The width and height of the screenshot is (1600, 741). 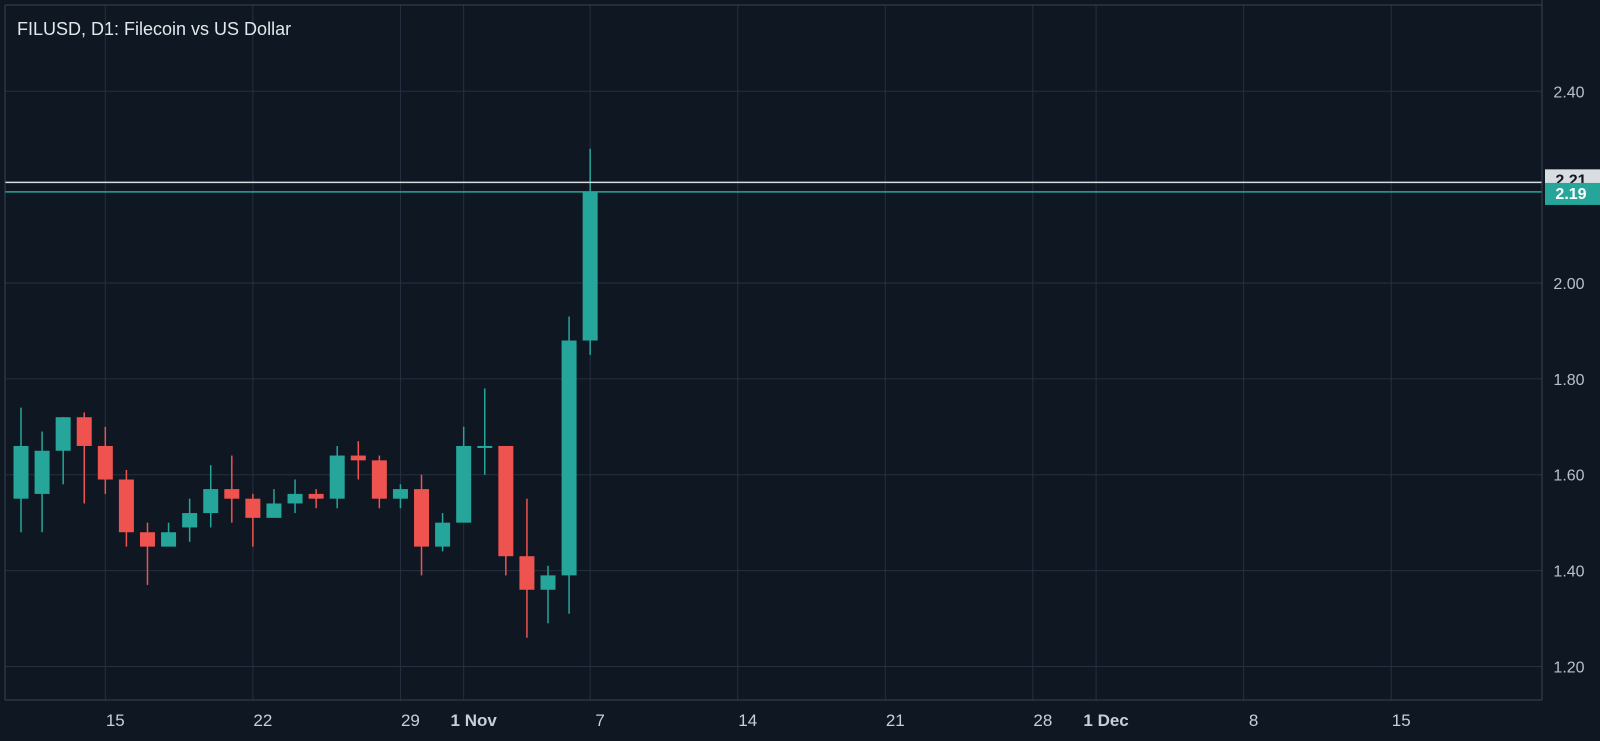 What do you see at coordinates (599, 720) in the screenshot?
I see `x-tick-label: 7` at bounding box center [599, 720].